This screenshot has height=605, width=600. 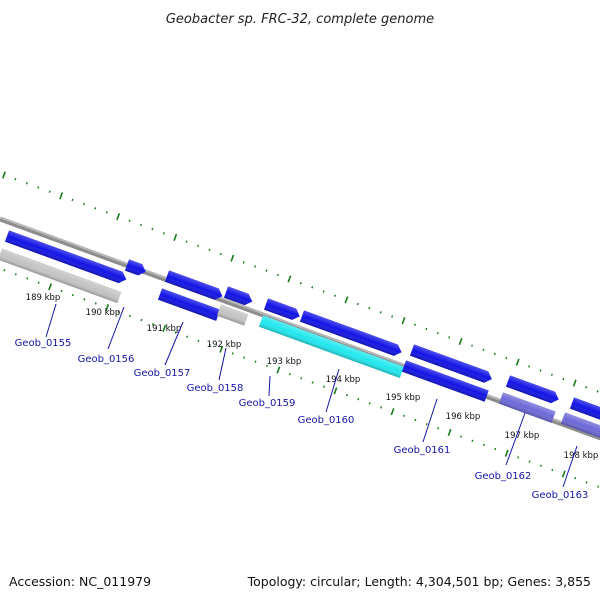 What do you see at coordinates (503, 476) in the screenshot?
I see `gene-label-geob-0162: Geob_0162` at bounding box center [503, 476].